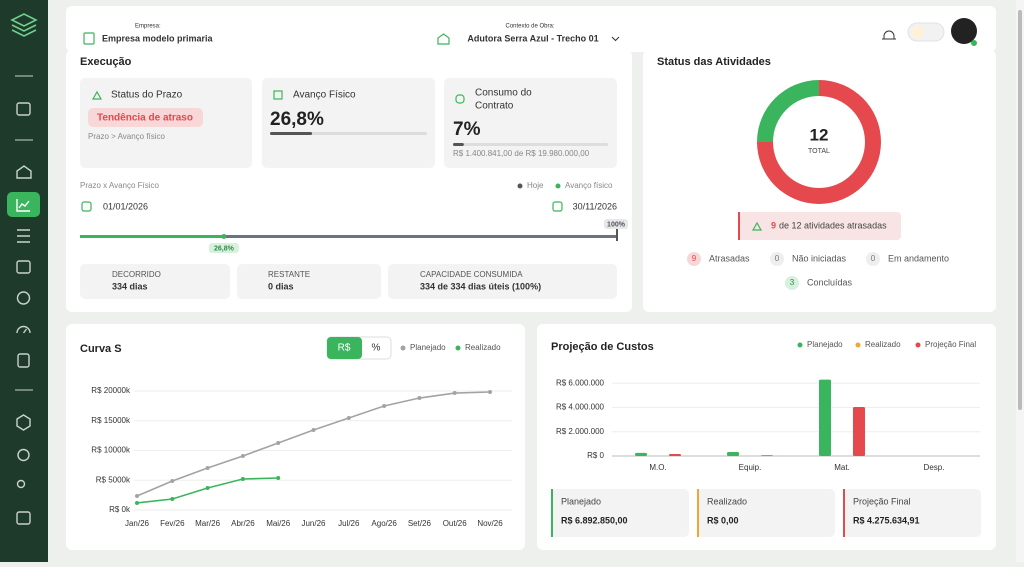 This screenshot has height=567, width=1024. Describe the element at coordinates (580, 382) in the screenshot. I see `y-tick-label: R$ 6.000.000` at that location.